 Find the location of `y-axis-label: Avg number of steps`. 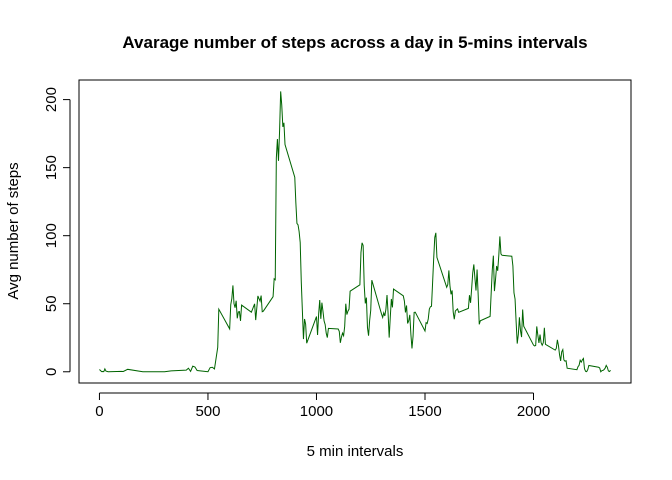

y-axis-label: Avg number of steps is located at coordinates (13, 230).